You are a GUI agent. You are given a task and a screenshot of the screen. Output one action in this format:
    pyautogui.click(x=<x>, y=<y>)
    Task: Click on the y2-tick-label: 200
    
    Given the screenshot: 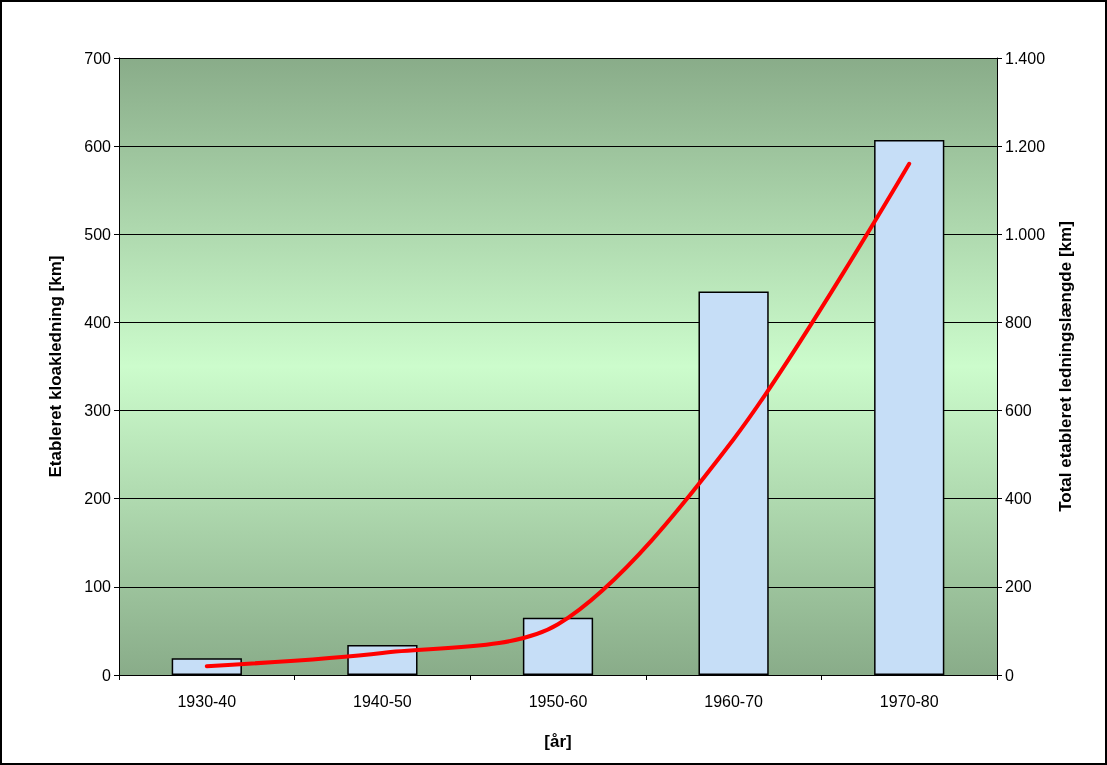 What is the action you would take?
    pyautogui.click(x=1018, y=587)
    